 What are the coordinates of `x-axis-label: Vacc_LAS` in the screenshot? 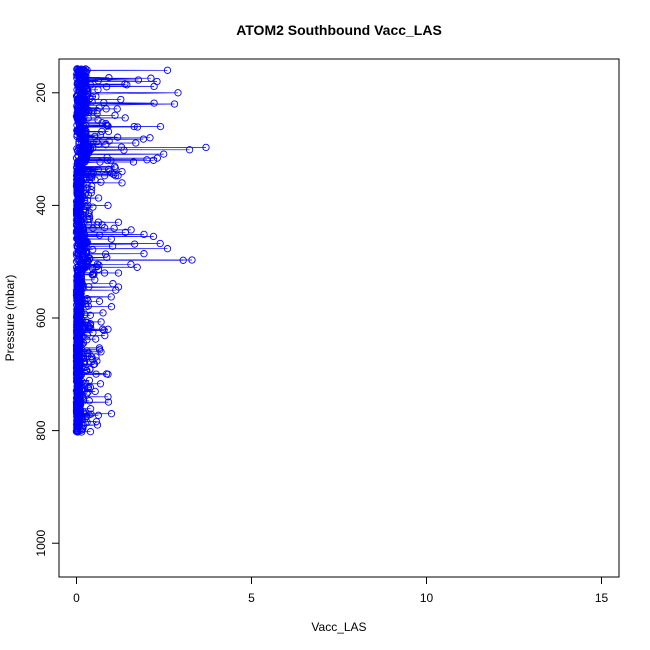 It's located at (338, 627).